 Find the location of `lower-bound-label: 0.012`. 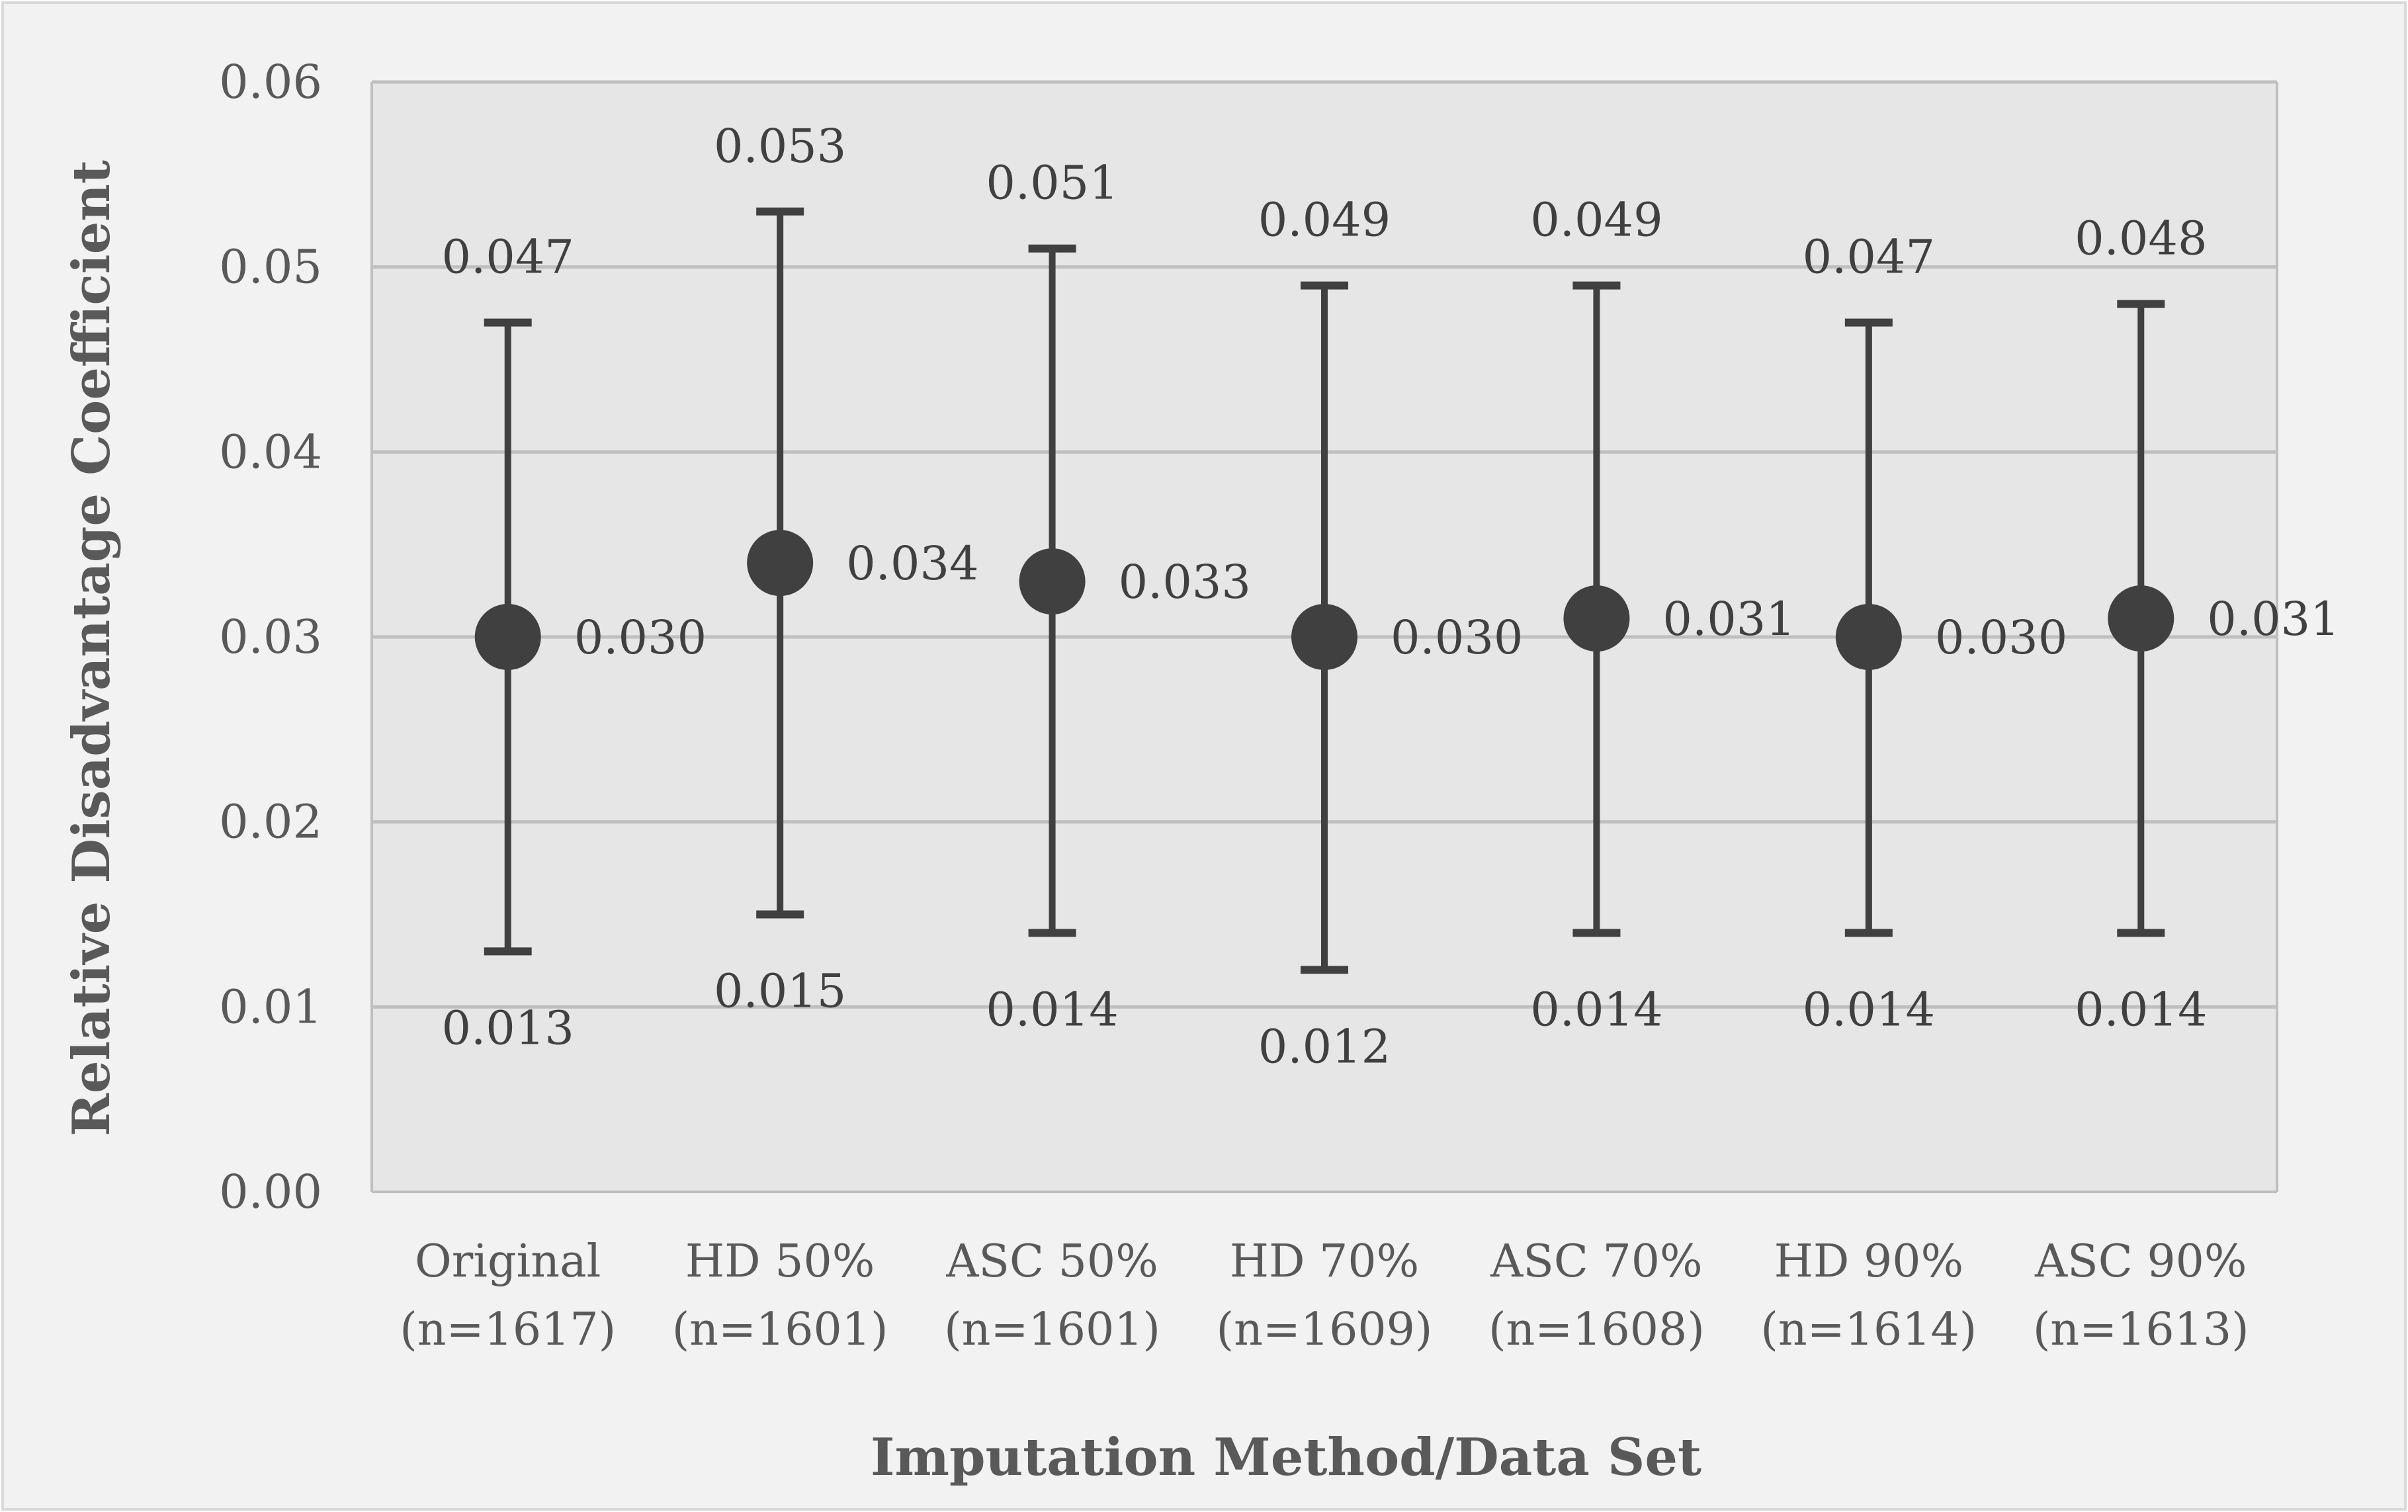

lower-bound-label: 0.012 is located at coordinates (1324, 1046).